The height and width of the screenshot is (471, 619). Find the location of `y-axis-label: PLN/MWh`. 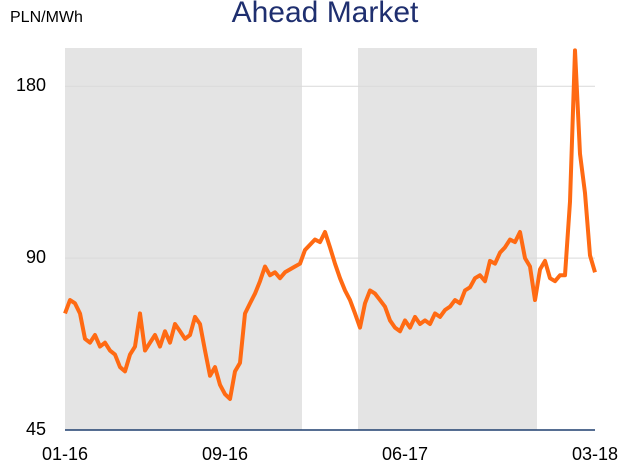

y-axis-label: PLN/MWh is located at coordinates (46, 17).